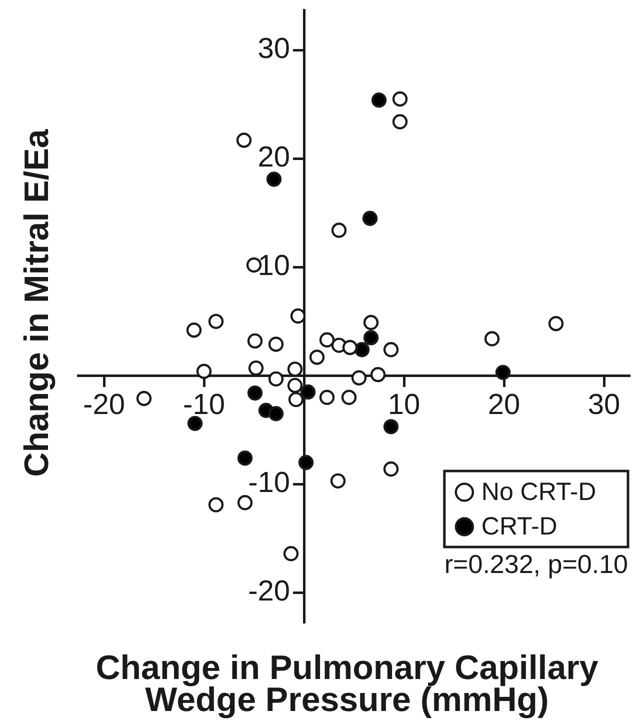  Describe the element at coordinates (274, 49) in the screenshot. I see `y-tick-label: 30` at that location.